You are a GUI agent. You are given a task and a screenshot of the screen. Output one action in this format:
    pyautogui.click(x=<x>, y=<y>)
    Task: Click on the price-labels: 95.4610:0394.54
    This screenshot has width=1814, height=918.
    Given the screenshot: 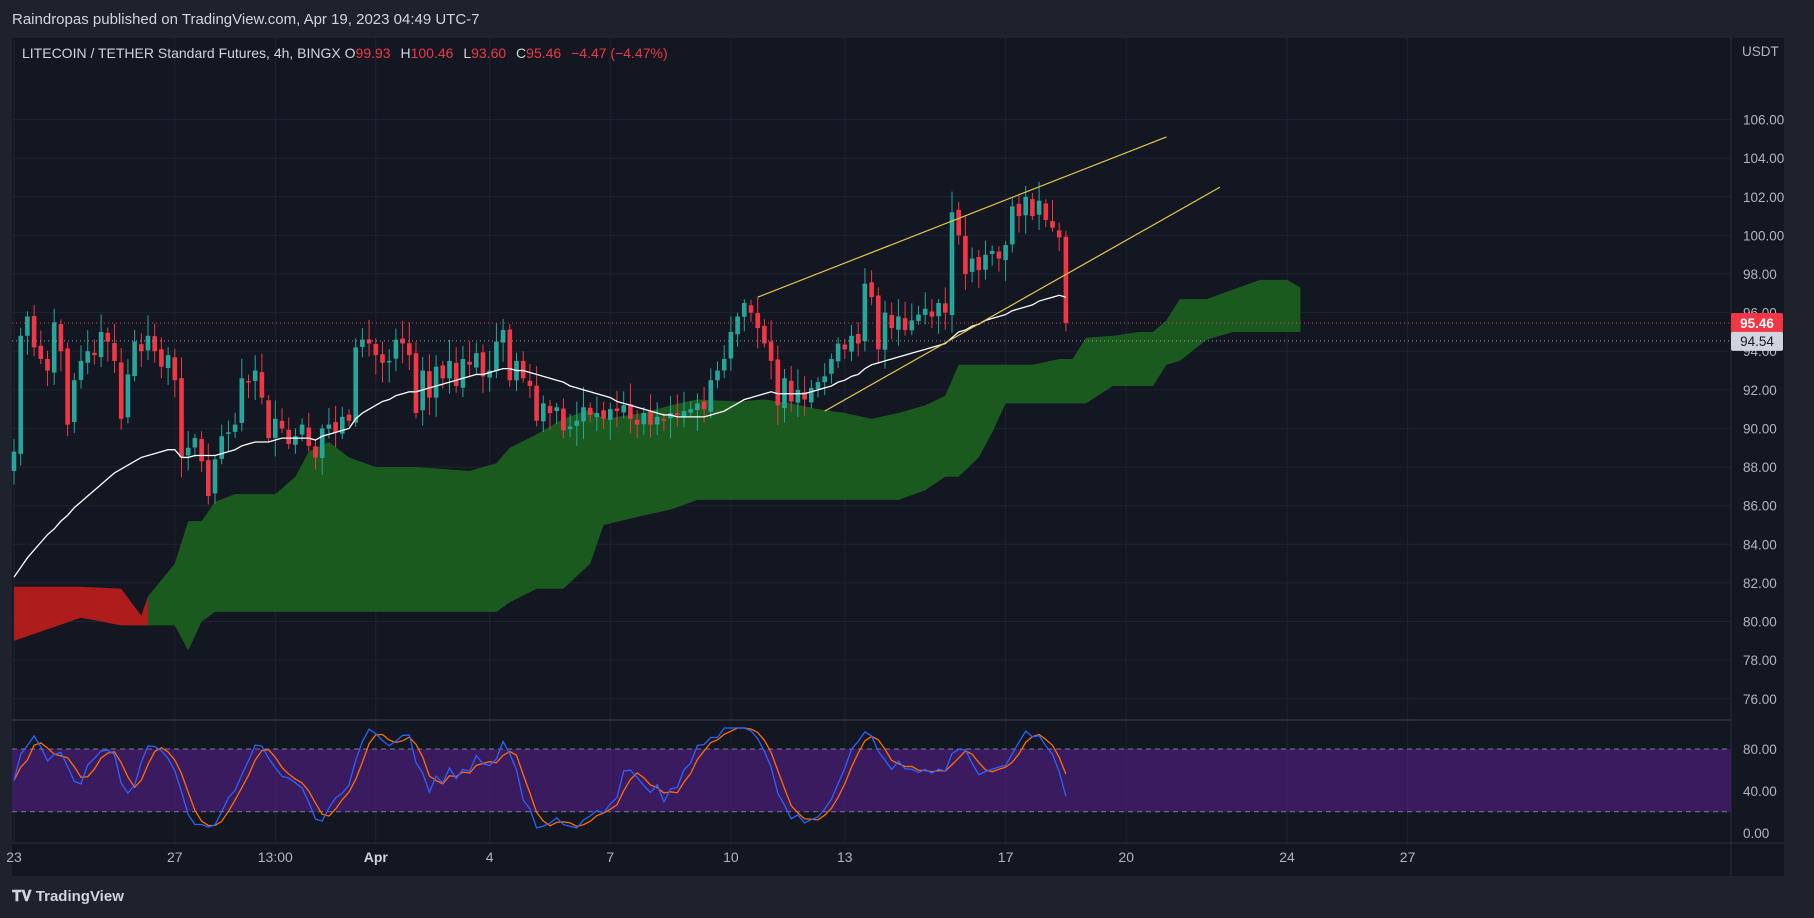 What is the action you would take?
    pyautogui.click(x=1757, y=332)
    